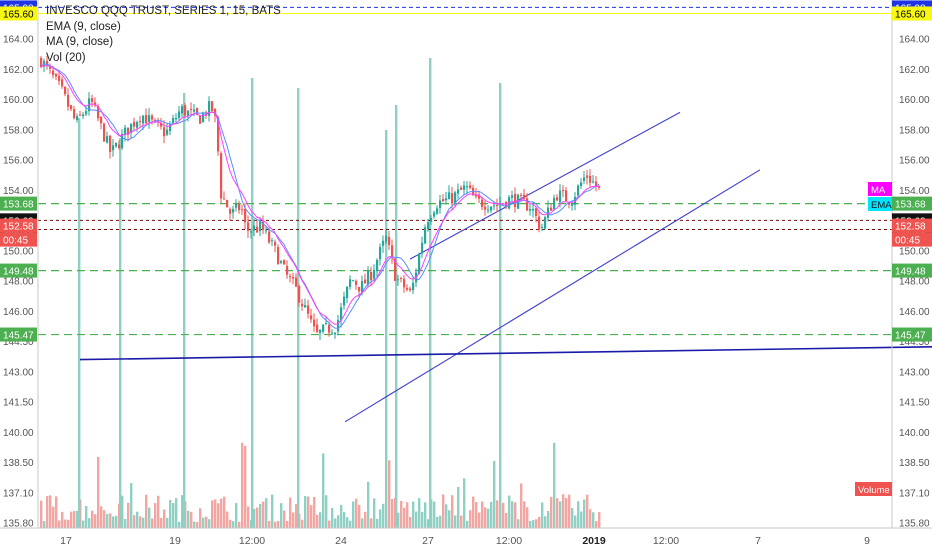 This screenshot has width=932, height=555. I want to click on y-tick-label-left: 164.00, so click(18, 40).